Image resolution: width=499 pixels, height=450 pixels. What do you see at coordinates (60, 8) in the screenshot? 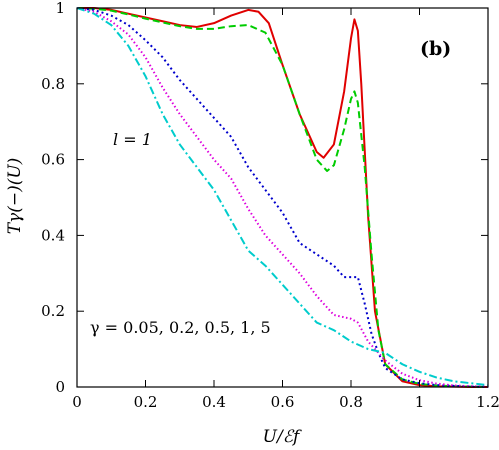
I see `y-tick-label: 1` at bounding box center [60, 8].